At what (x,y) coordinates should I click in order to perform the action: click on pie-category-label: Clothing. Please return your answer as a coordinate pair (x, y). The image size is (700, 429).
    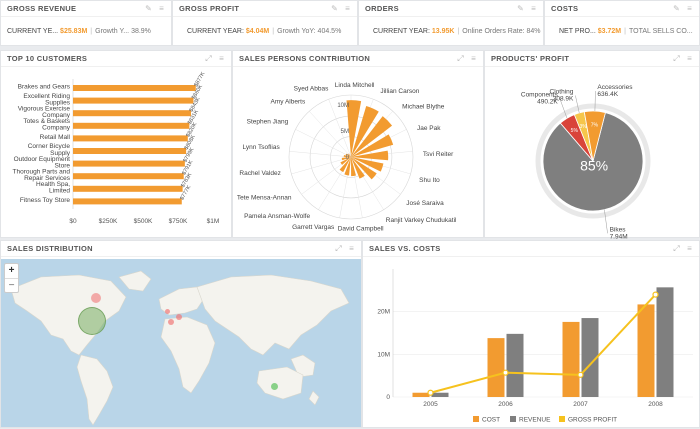
    Looking at the image, I should click on (562, 91).